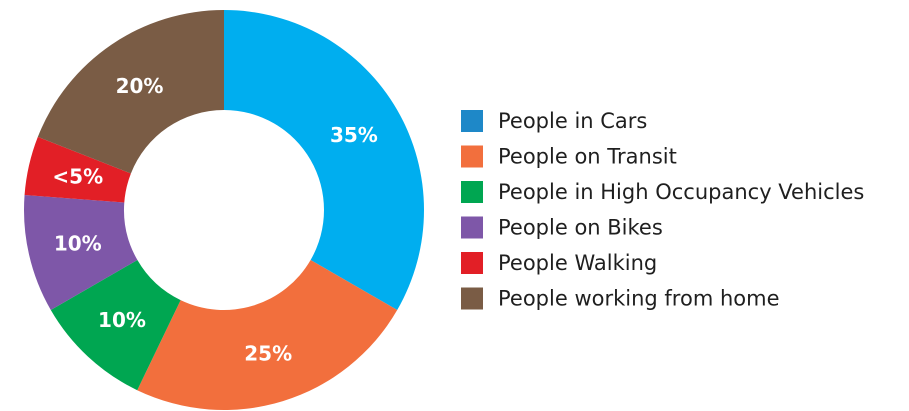 The height and width of the screenshot is (411, 909). Describe the element at coordinates (639, 299) in the screenshot. I see `legend-label-5: People working from home` at that location.